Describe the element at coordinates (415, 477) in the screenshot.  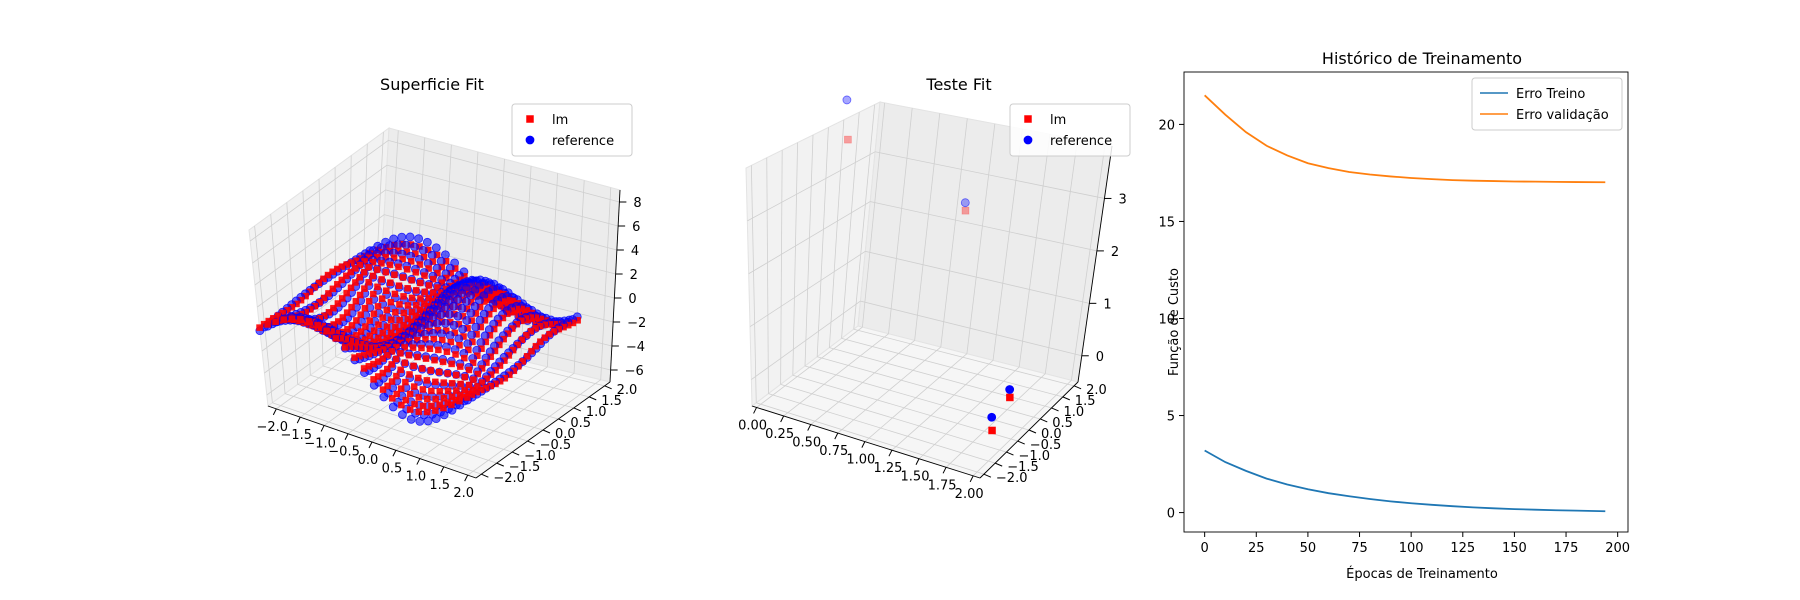
I see `x-tick-label: 1.0` at that location.